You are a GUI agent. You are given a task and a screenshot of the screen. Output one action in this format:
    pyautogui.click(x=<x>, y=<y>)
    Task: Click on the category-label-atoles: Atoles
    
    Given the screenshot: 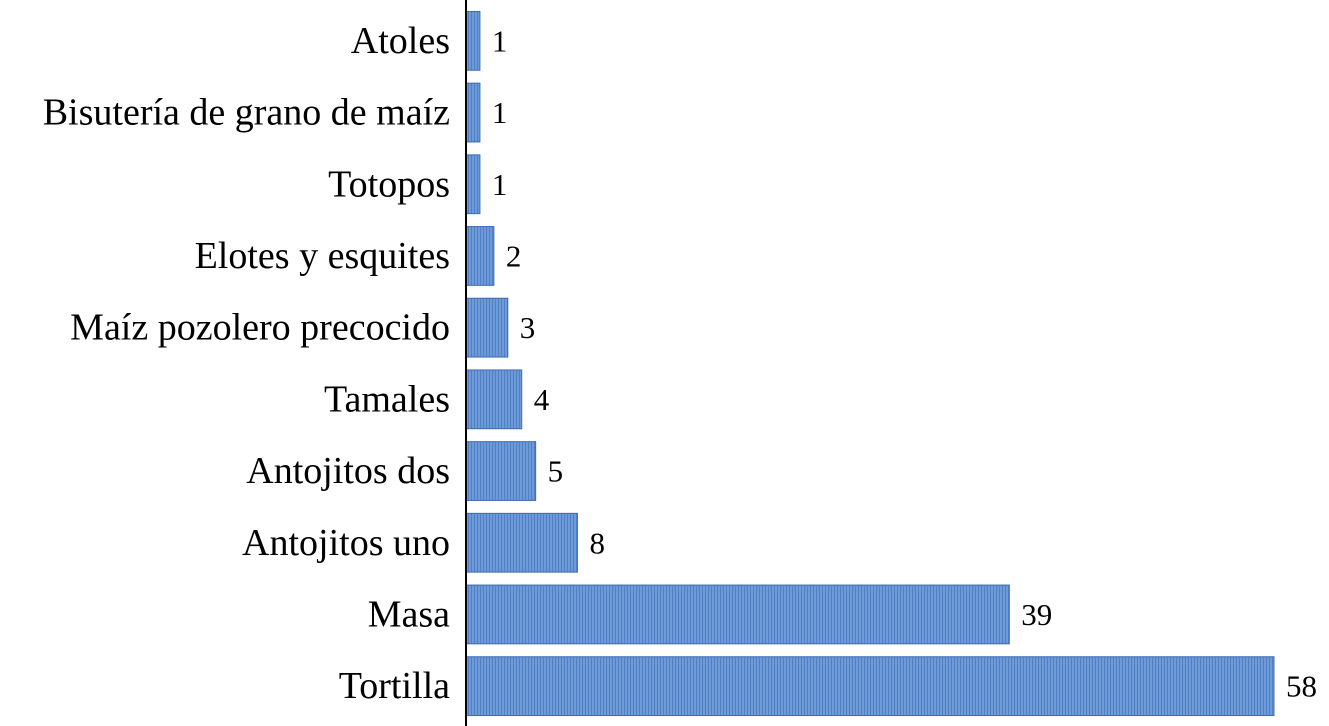 What is the action you would take?
    pyautogui.click(x=400, y=41)
    